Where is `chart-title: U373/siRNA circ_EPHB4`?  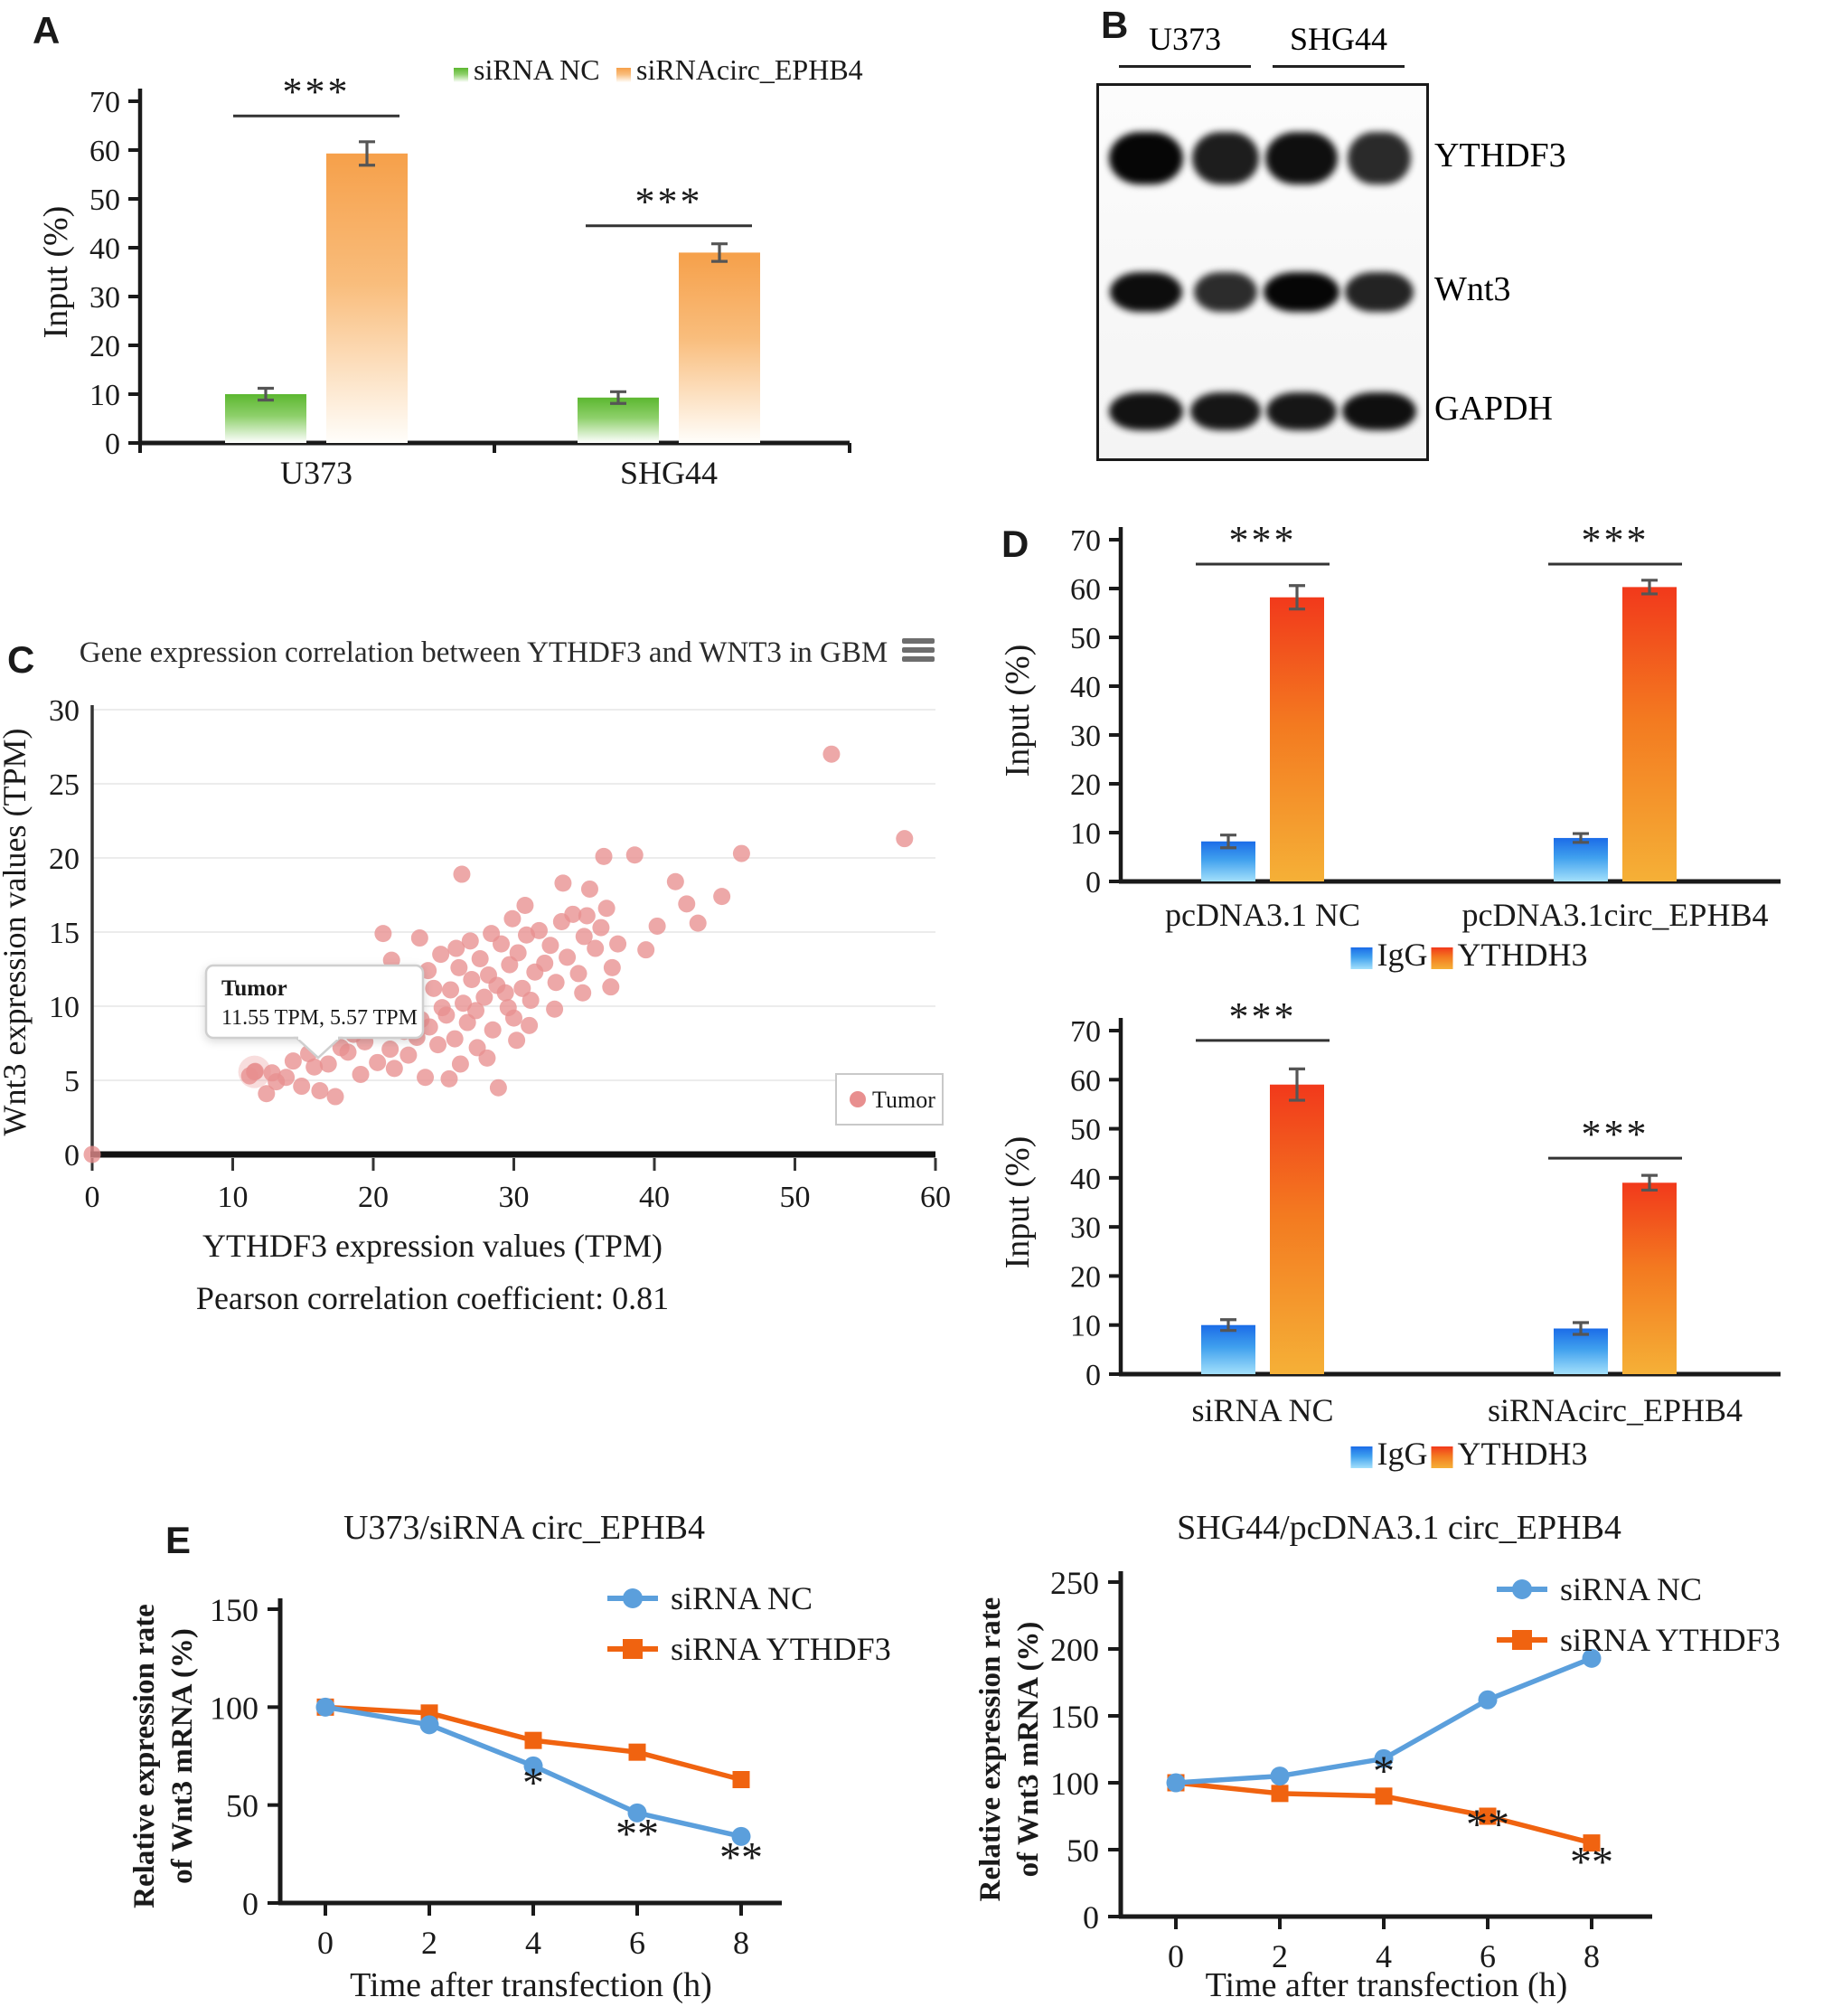 chart-title: U373/siRNA circ_EPHB4 is located at coordinates (524, 1528).